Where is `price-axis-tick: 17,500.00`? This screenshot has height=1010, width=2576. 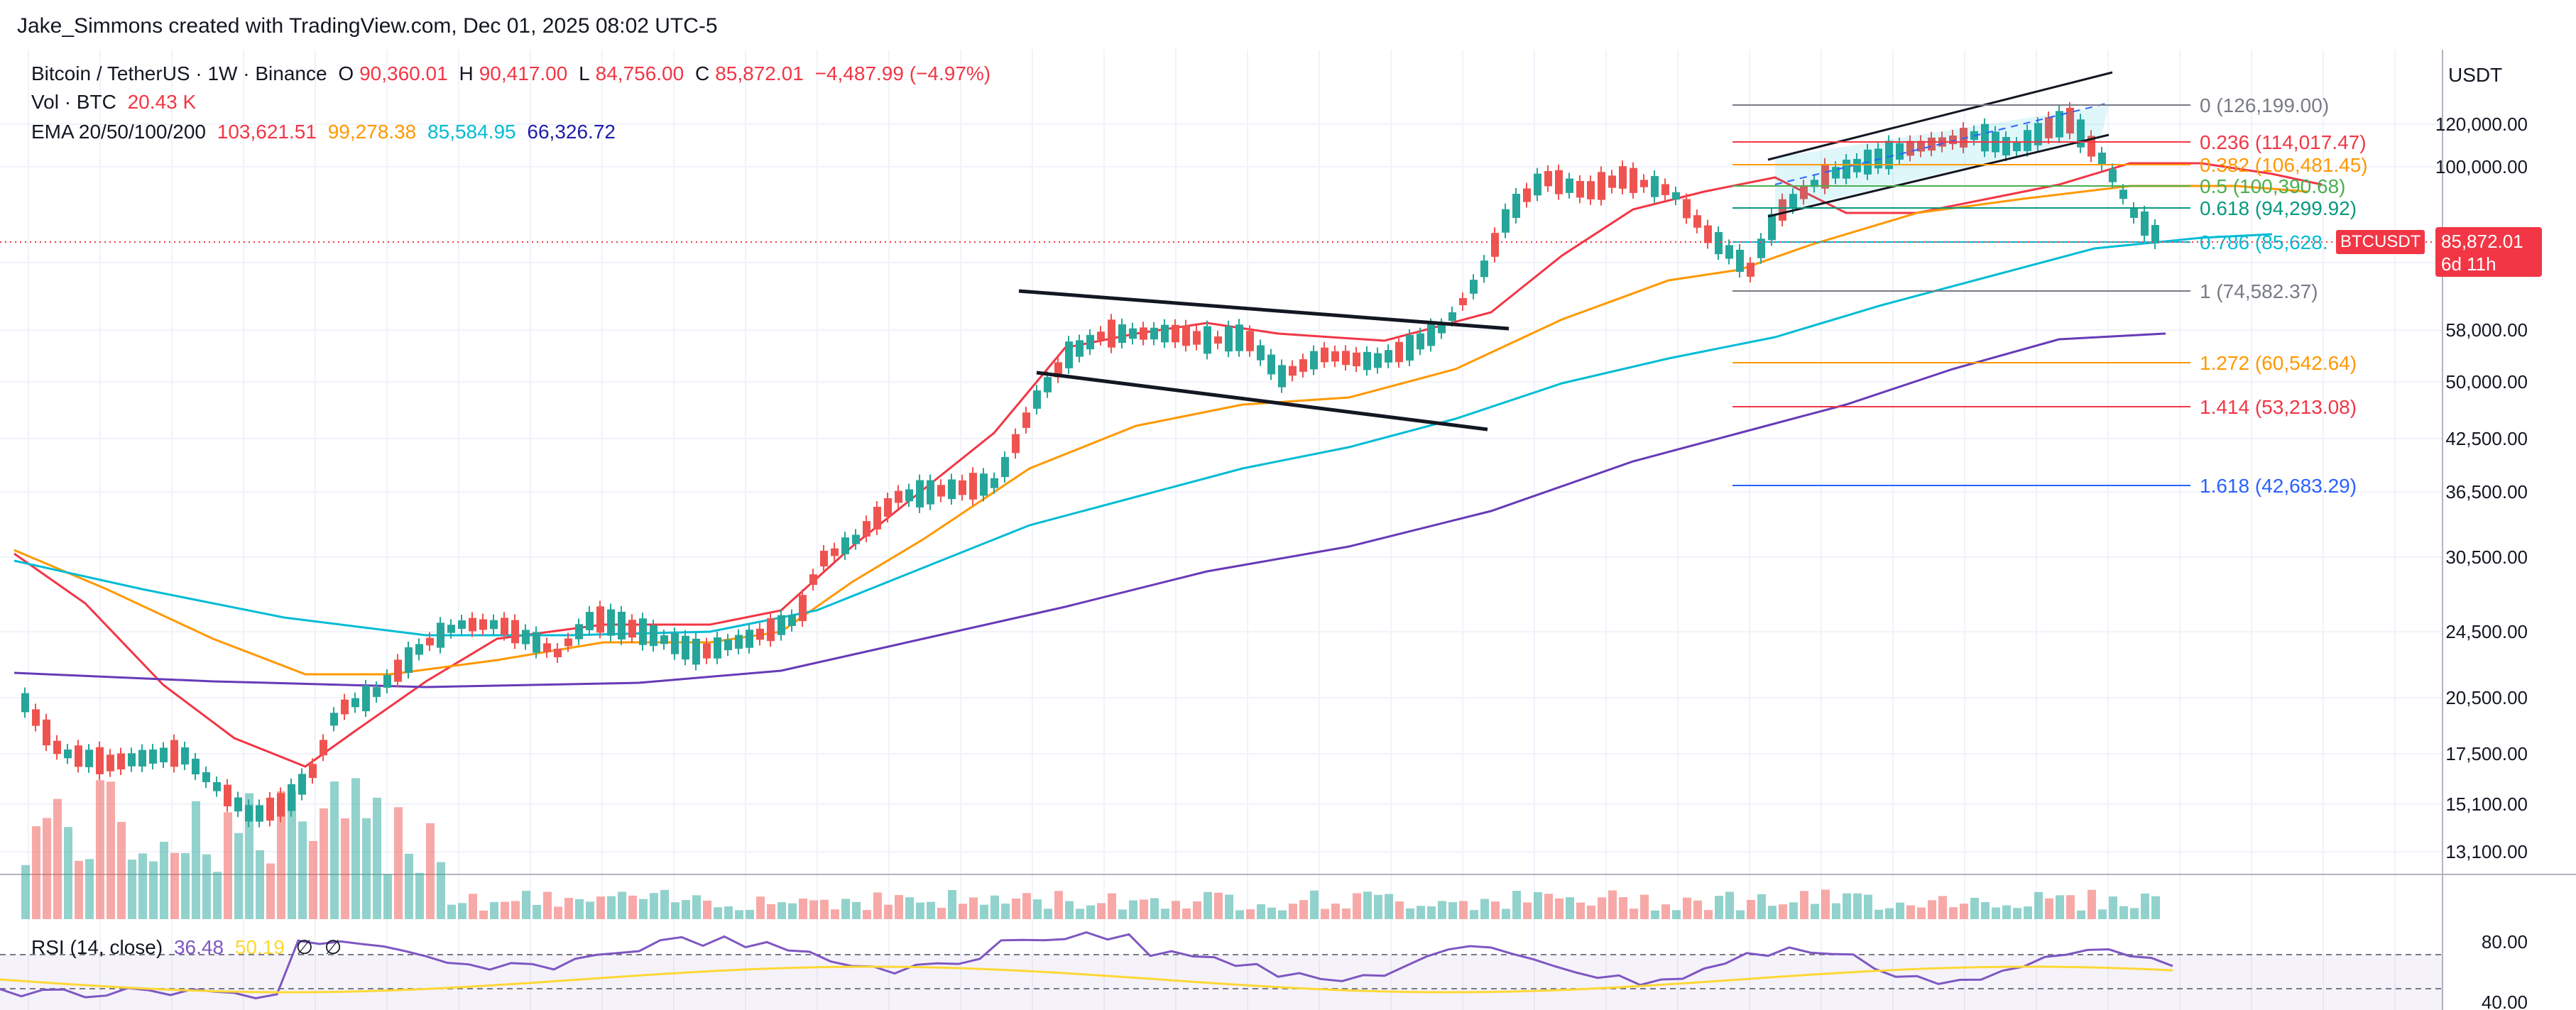
price-axis-tick: 17,500.00 is located at coordinates (2486, 753).